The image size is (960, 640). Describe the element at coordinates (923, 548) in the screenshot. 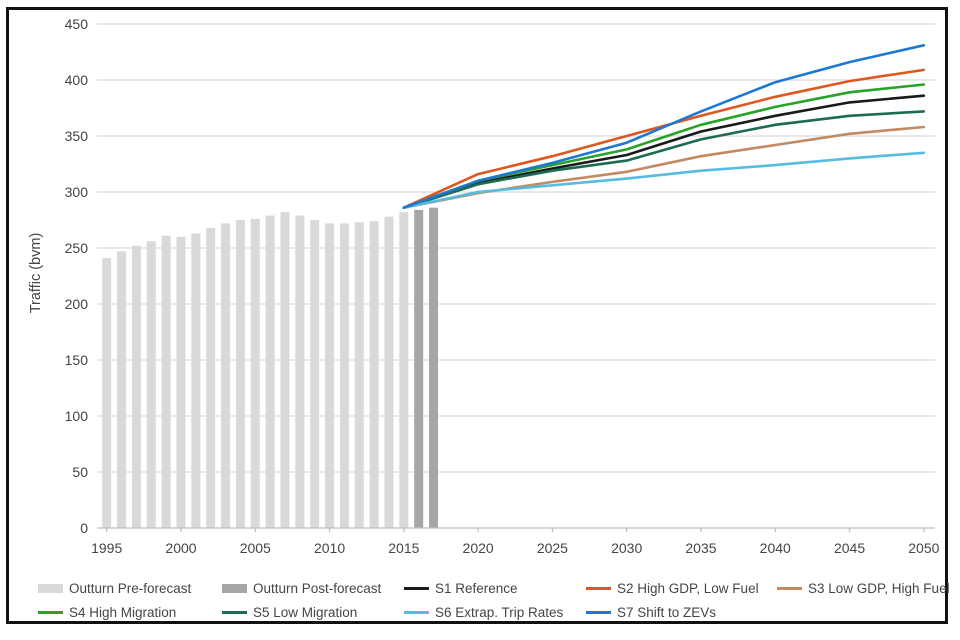

I see `x-tick-label-2050: 2050` at that location.